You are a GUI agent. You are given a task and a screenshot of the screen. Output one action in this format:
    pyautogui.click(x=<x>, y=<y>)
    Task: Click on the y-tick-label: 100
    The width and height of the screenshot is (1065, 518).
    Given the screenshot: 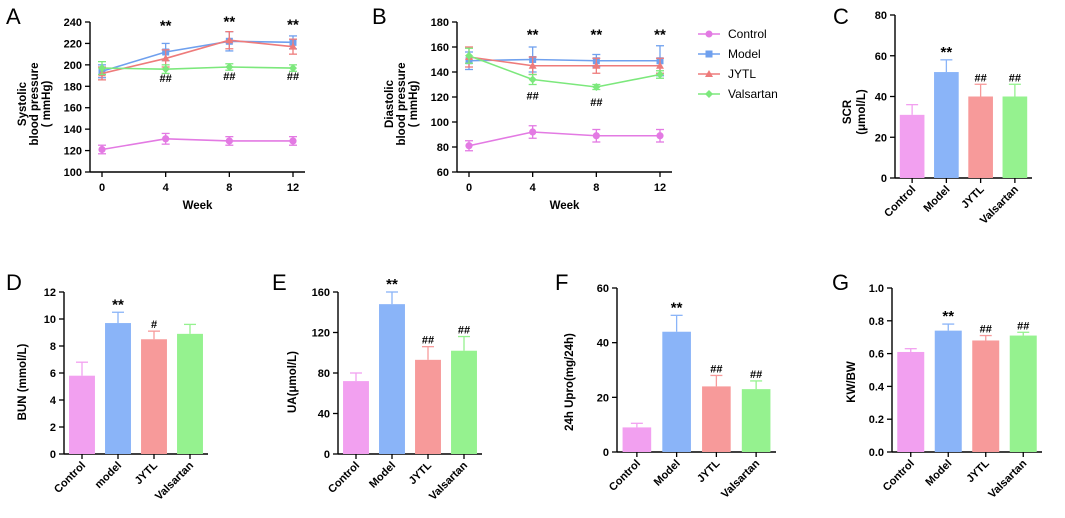 What is the action you would take?
    pyautogui.click(x=73, y=173)
    